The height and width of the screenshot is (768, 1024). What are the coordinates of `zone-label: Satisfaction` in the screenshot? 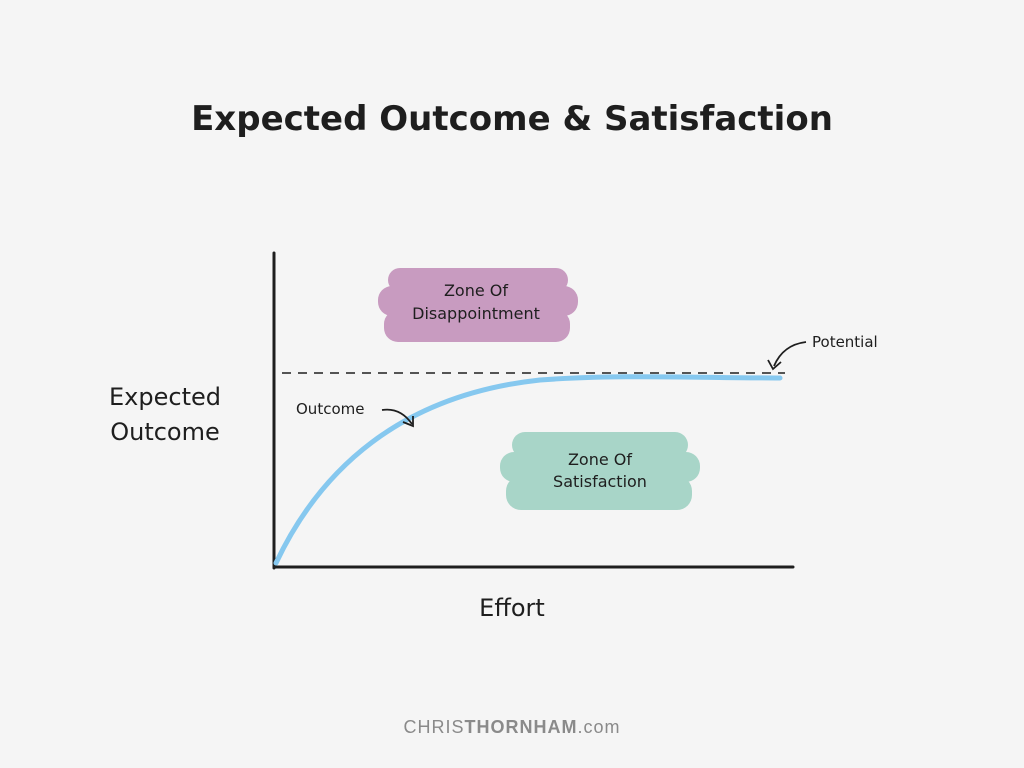 It's located at (600, 481).